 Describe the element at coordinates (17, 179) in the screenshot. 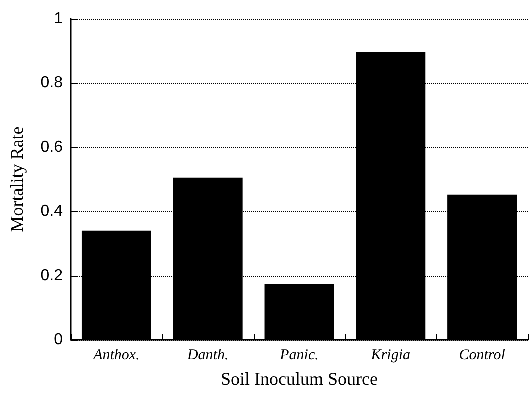

I see `y-axis-title: Mortality Rate` at that location.